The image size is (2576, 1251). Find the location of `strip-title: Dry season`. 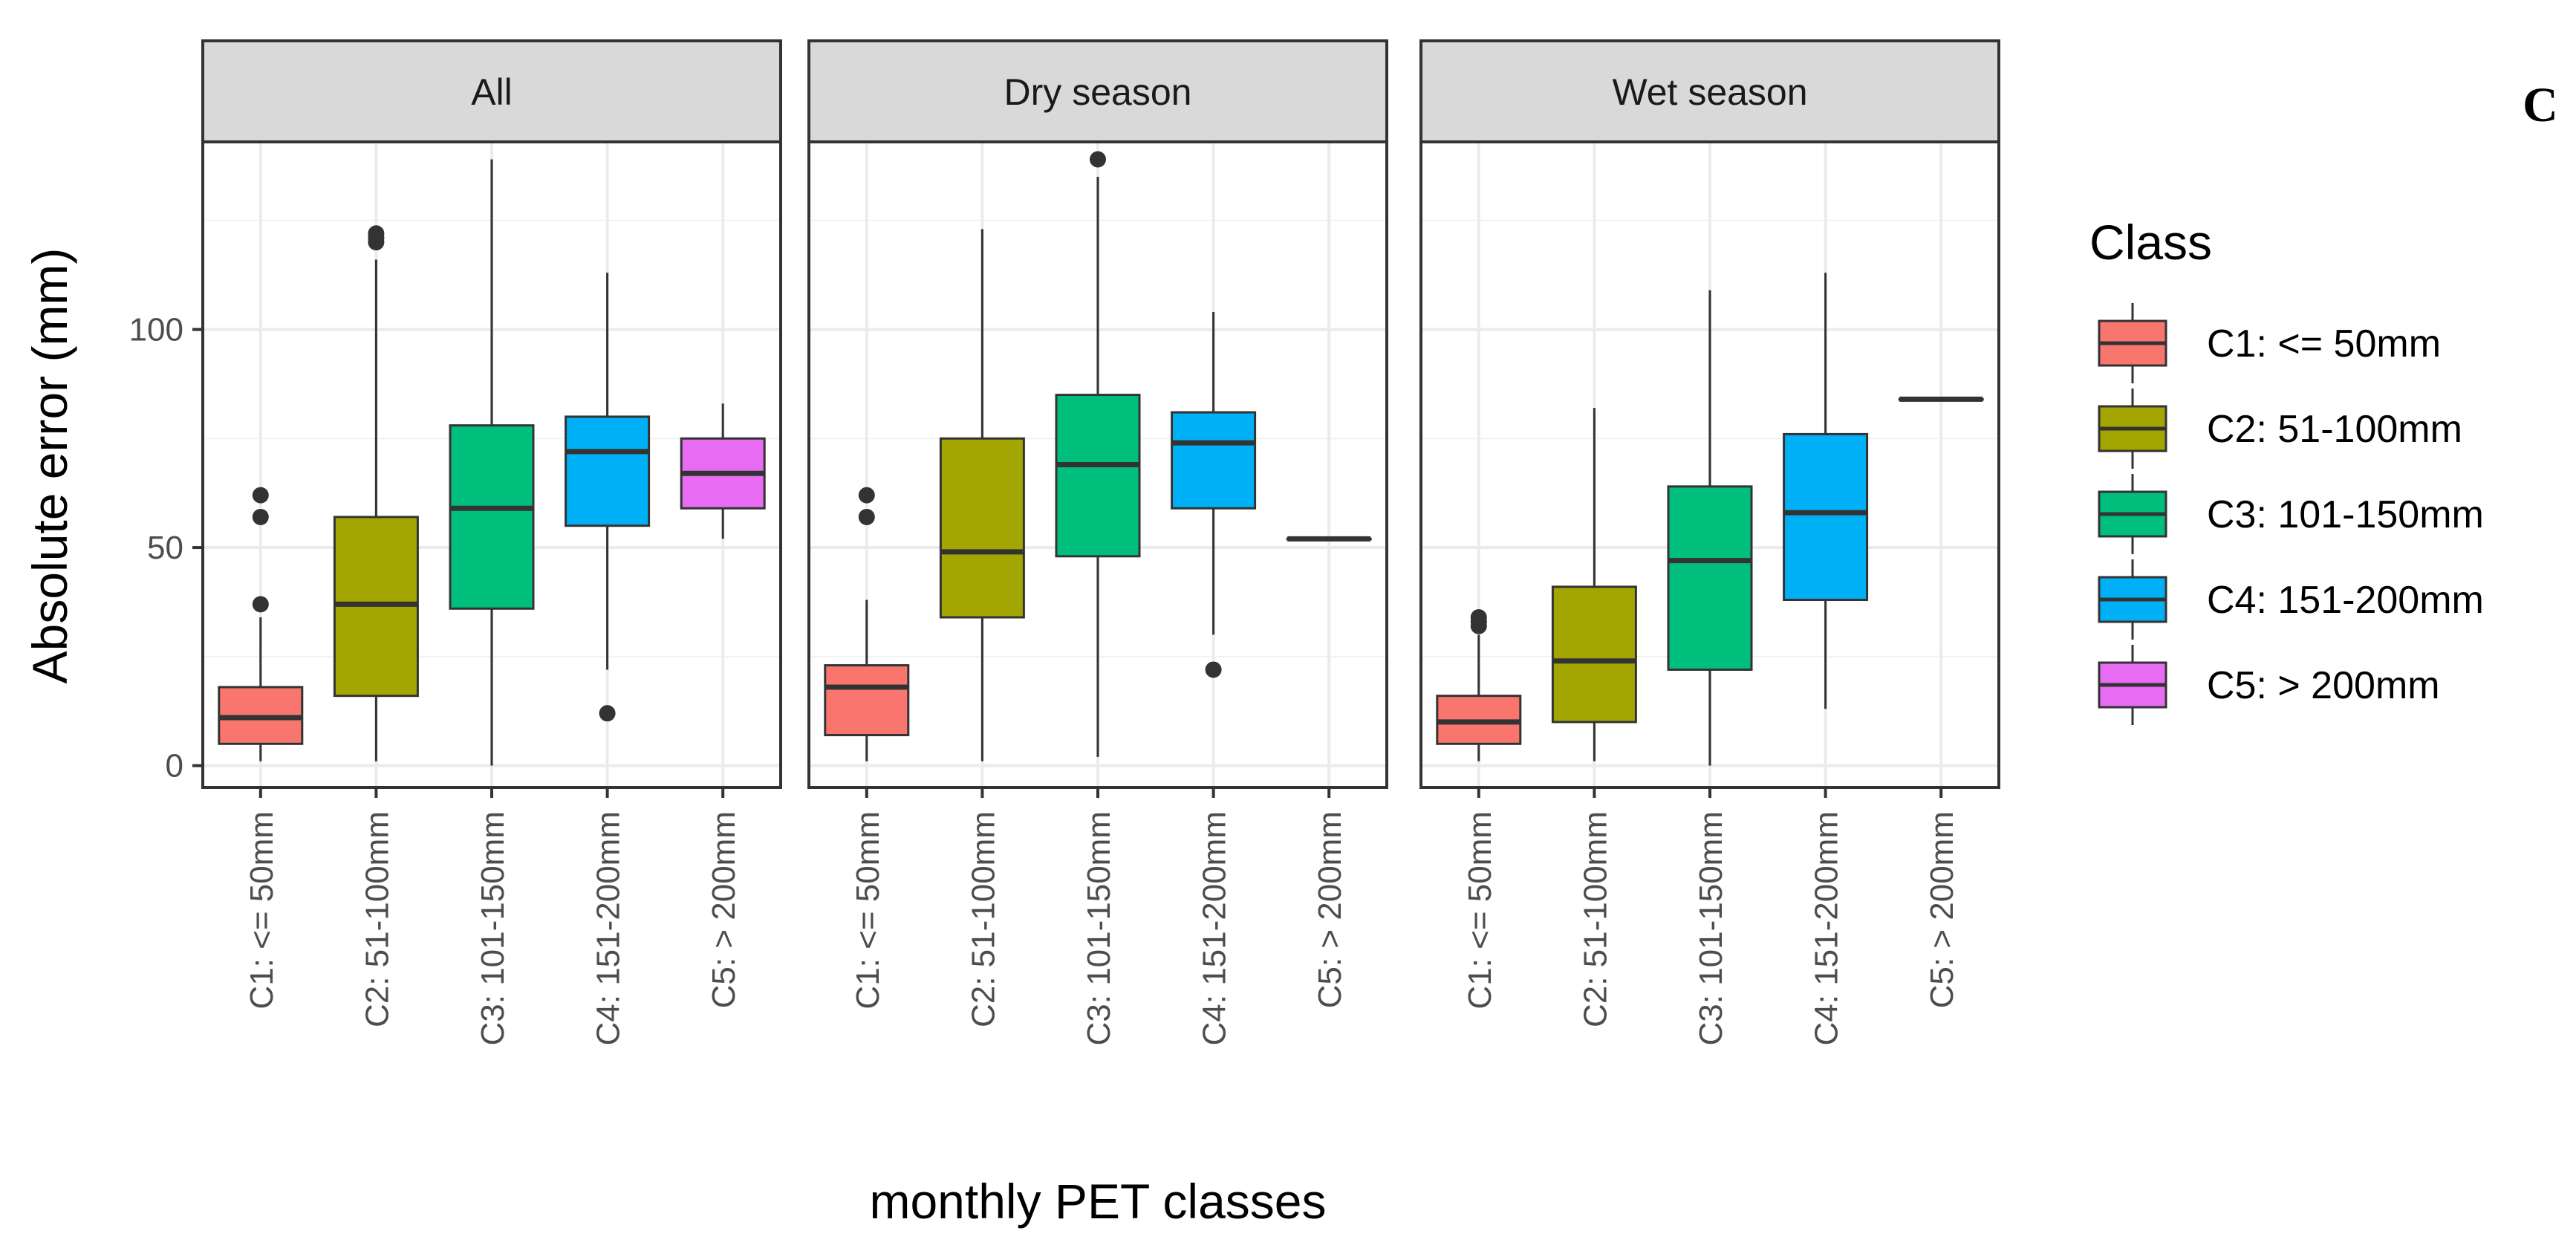

strip-title: Dry season is located at coordinates (1098, 92).